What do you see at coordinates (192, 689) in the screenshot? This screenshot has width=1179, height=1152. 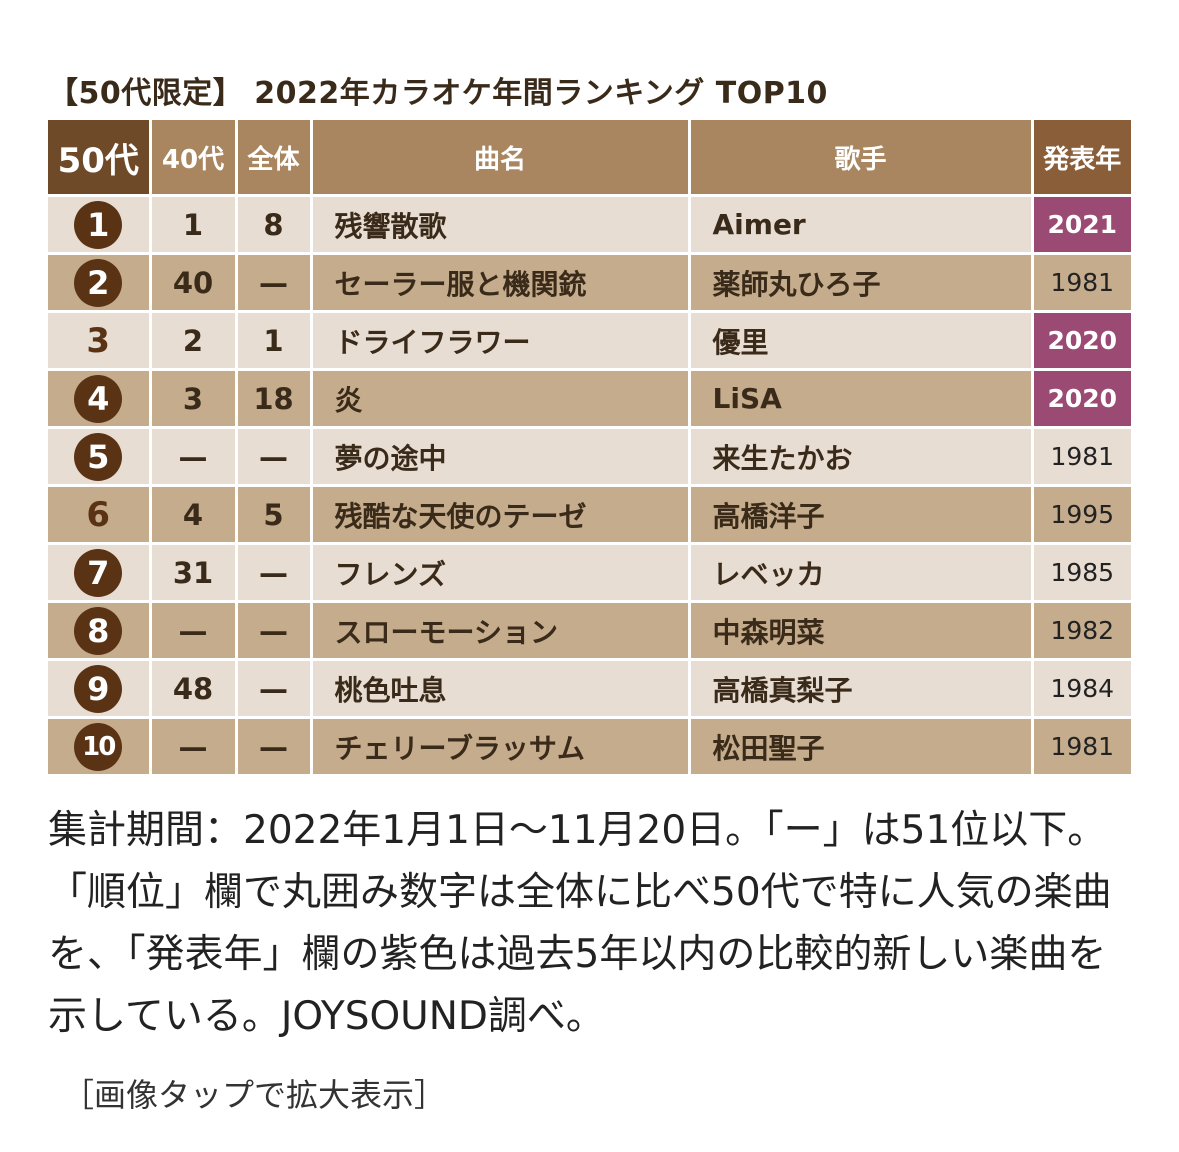 I see `cell-rank-40s: 48` at bounding box center [192, 689].